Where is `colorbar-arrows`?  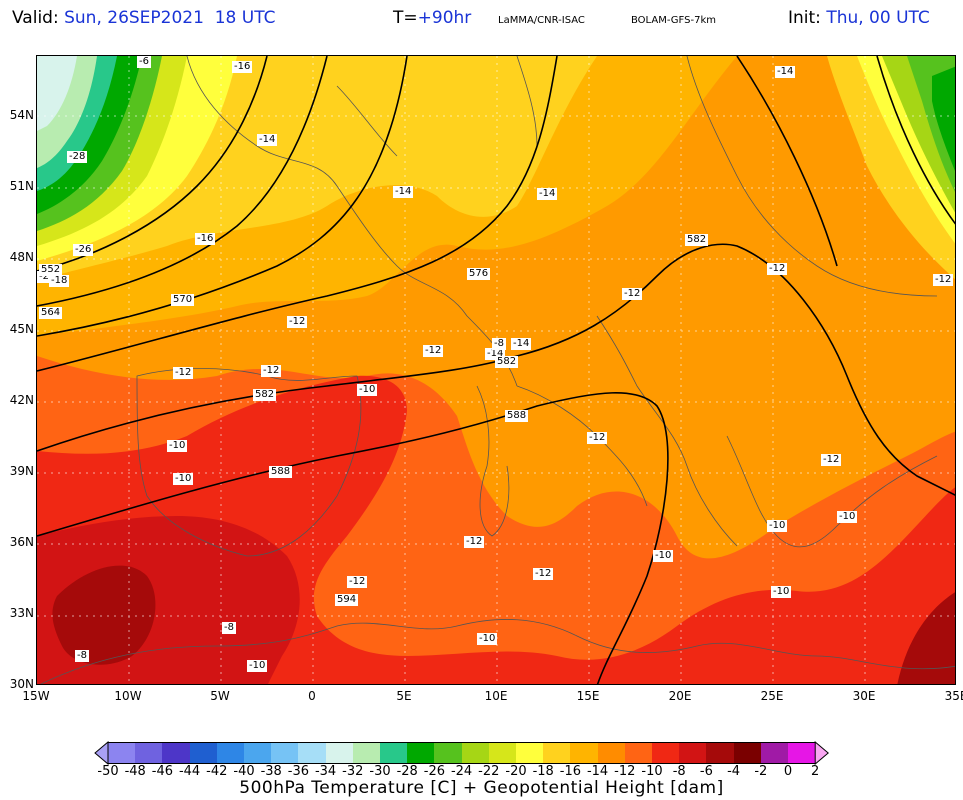
colorbar-arrows is located at coordinates (461, 753).